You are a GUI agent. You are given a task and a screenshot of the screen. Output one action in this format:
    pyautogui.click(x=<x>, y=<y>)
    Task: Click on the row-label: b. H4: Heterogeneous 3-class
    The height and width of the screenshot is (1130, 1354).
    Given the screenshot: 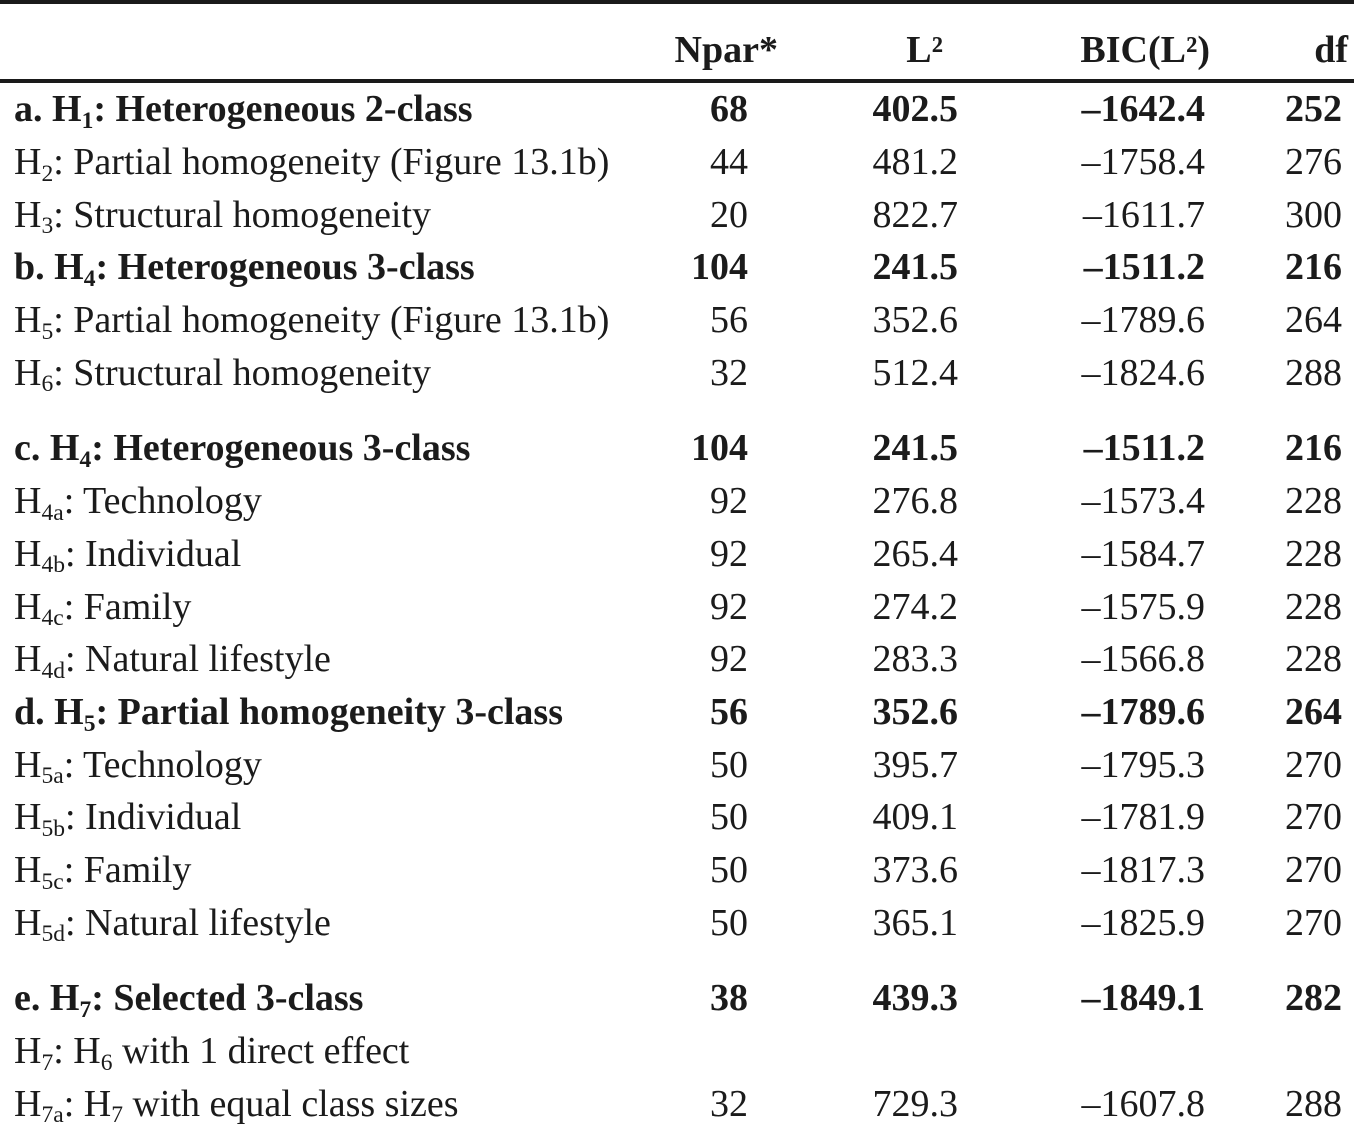 What is the action you would take?
    pyautogui.click(x=300, y=268)
    